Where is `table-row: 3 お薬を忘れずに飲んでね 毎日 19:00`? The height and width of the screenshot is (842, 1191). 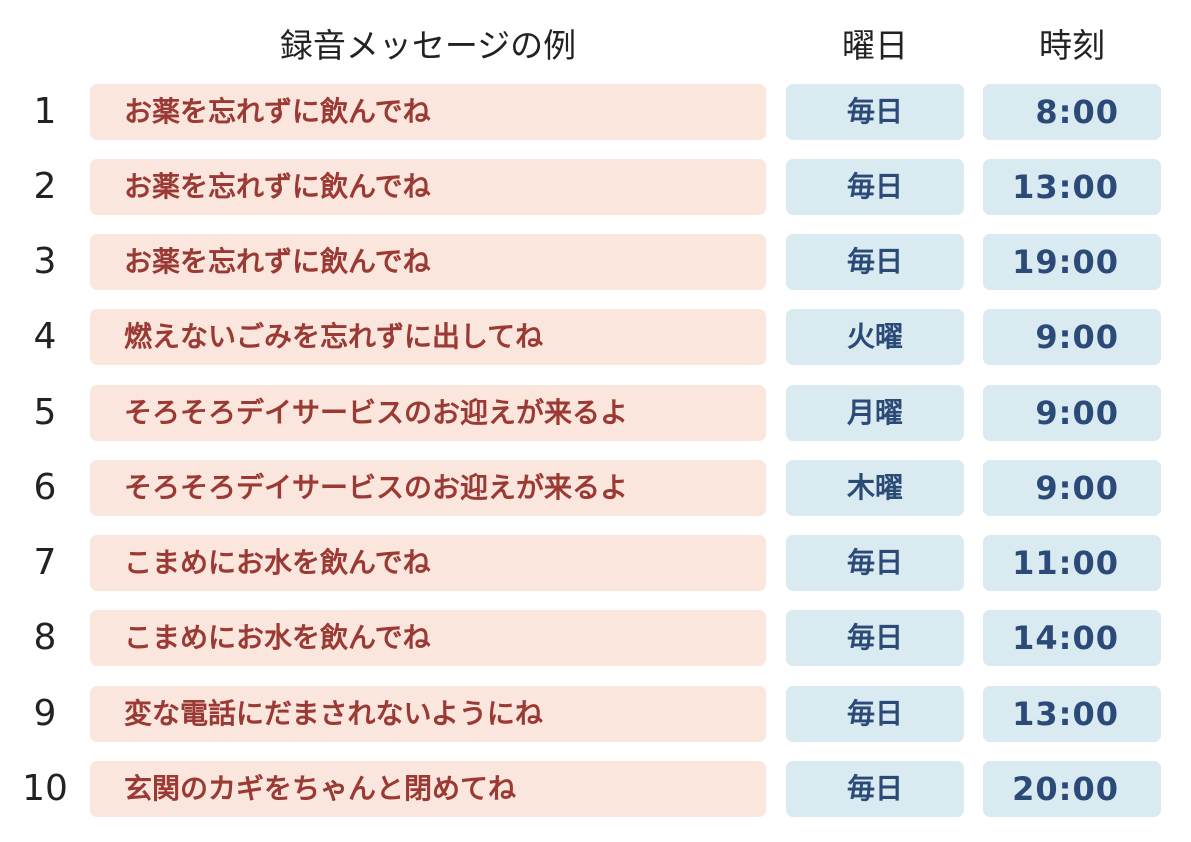 table-row: 3 お薬を忘れずに飲んでね 毎日 19:00 is located at coordinates (595, 262).